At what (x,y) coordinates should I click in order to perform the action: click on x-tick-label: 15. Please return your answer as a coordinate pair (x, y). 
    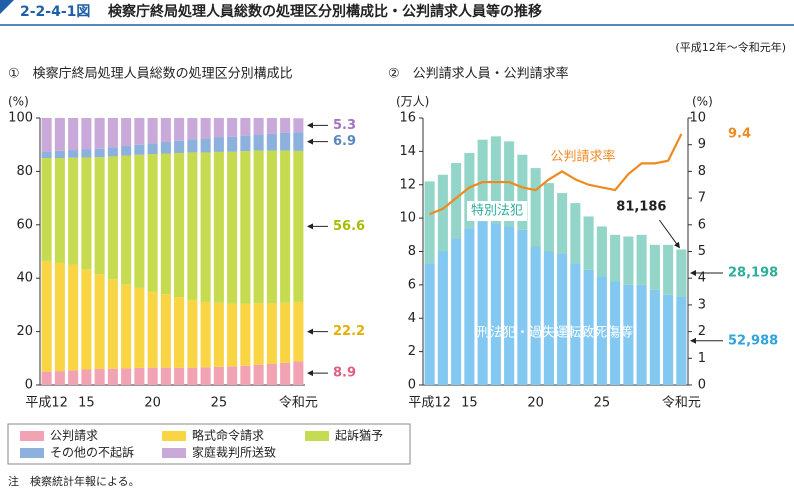
    Looking at the image, I should click on (469, 403).